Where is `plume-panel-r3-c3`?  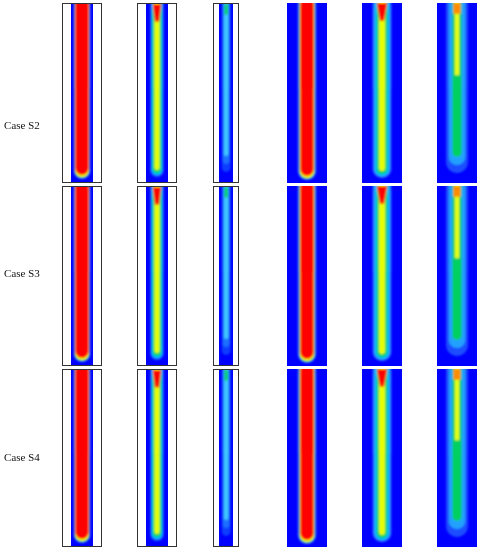 plume-panel-r3-c3 is located at coordinates (226, 458).